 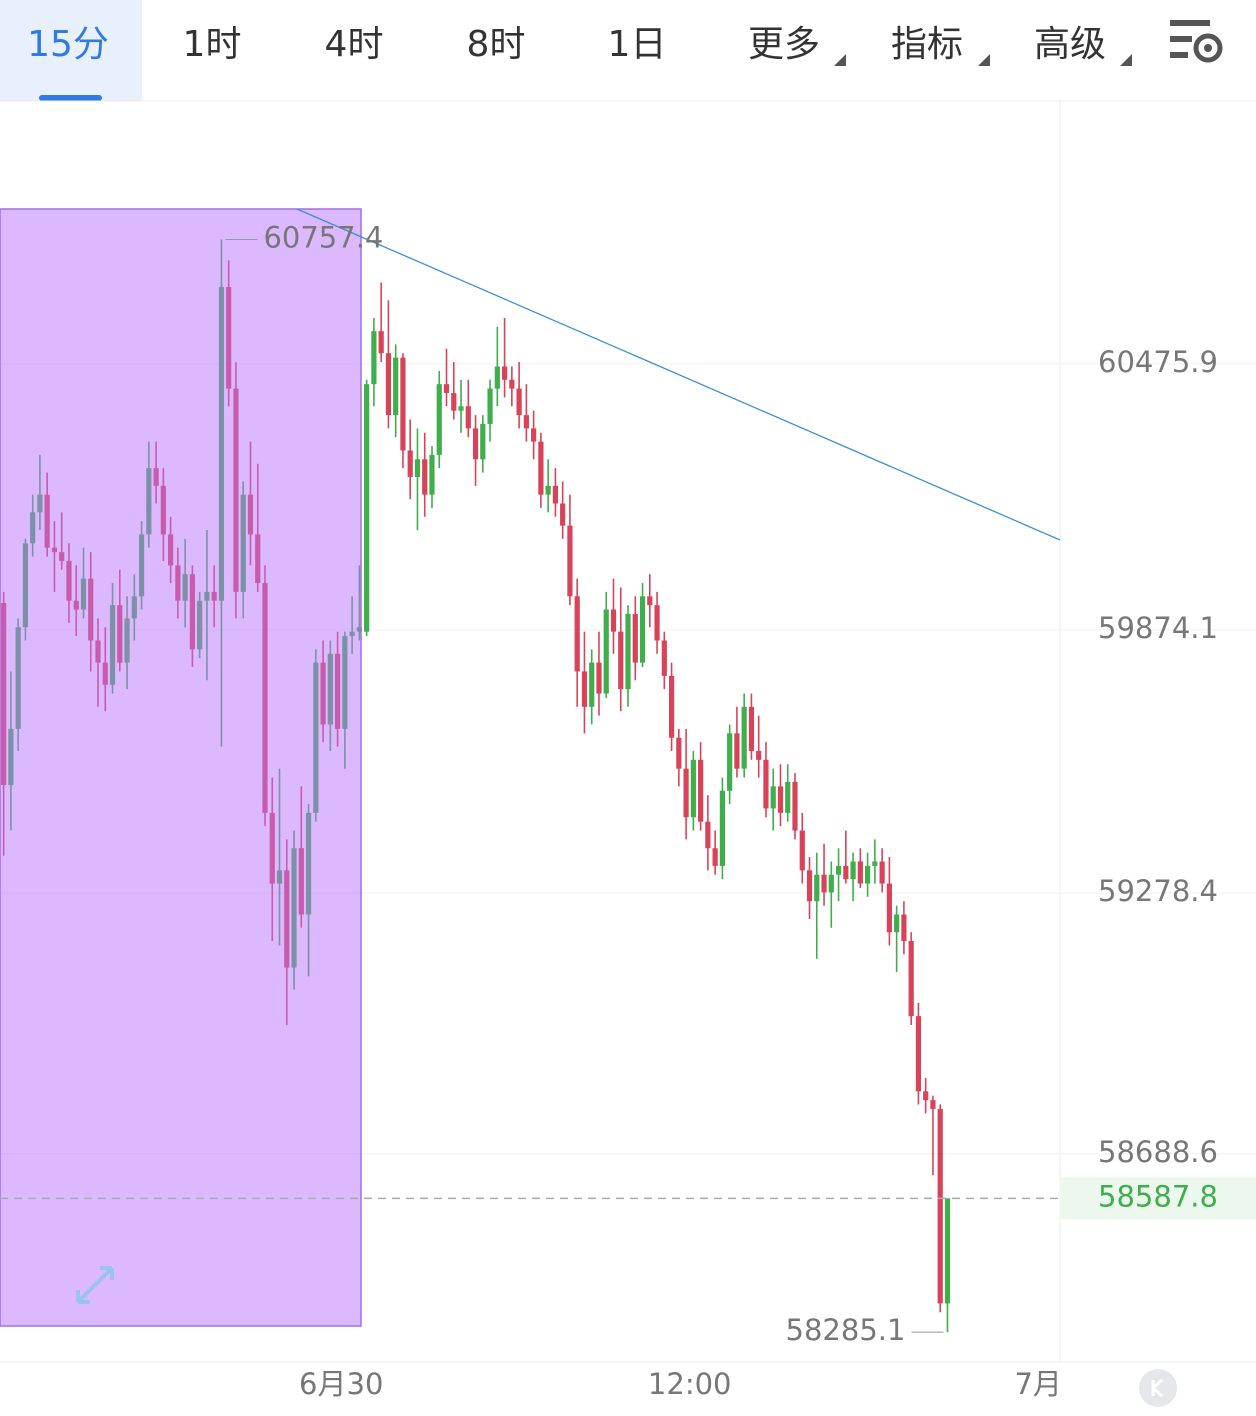 I want to click on settings-icon, so click(x=1196, y=41).